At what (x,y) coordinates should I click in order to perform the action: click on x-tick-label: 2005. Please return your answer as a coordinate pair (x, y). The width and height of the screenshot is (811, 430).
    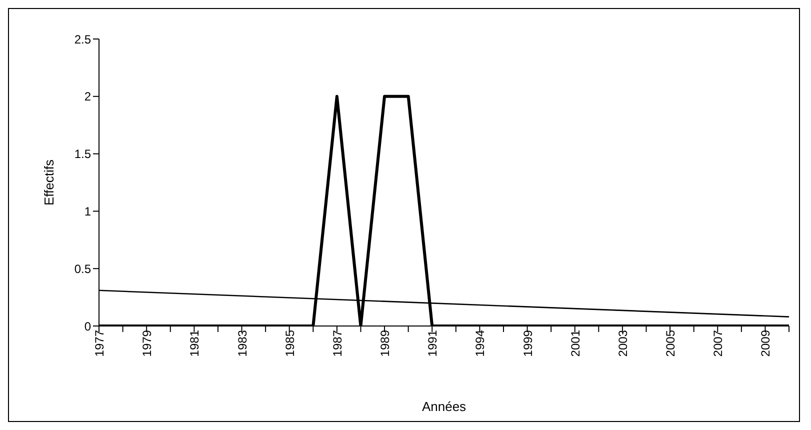
    Looking at the image, I should click on (671, 343).